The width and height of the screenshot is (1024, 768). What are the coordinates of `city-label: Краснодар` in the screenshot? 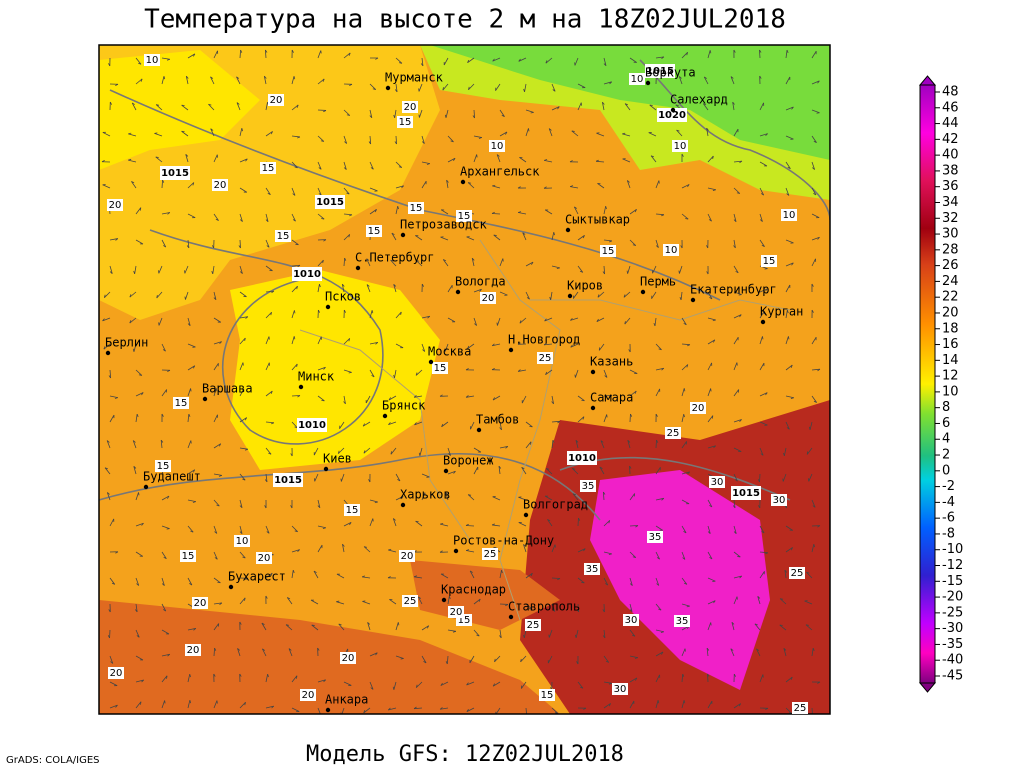 It's located at (473, 590).